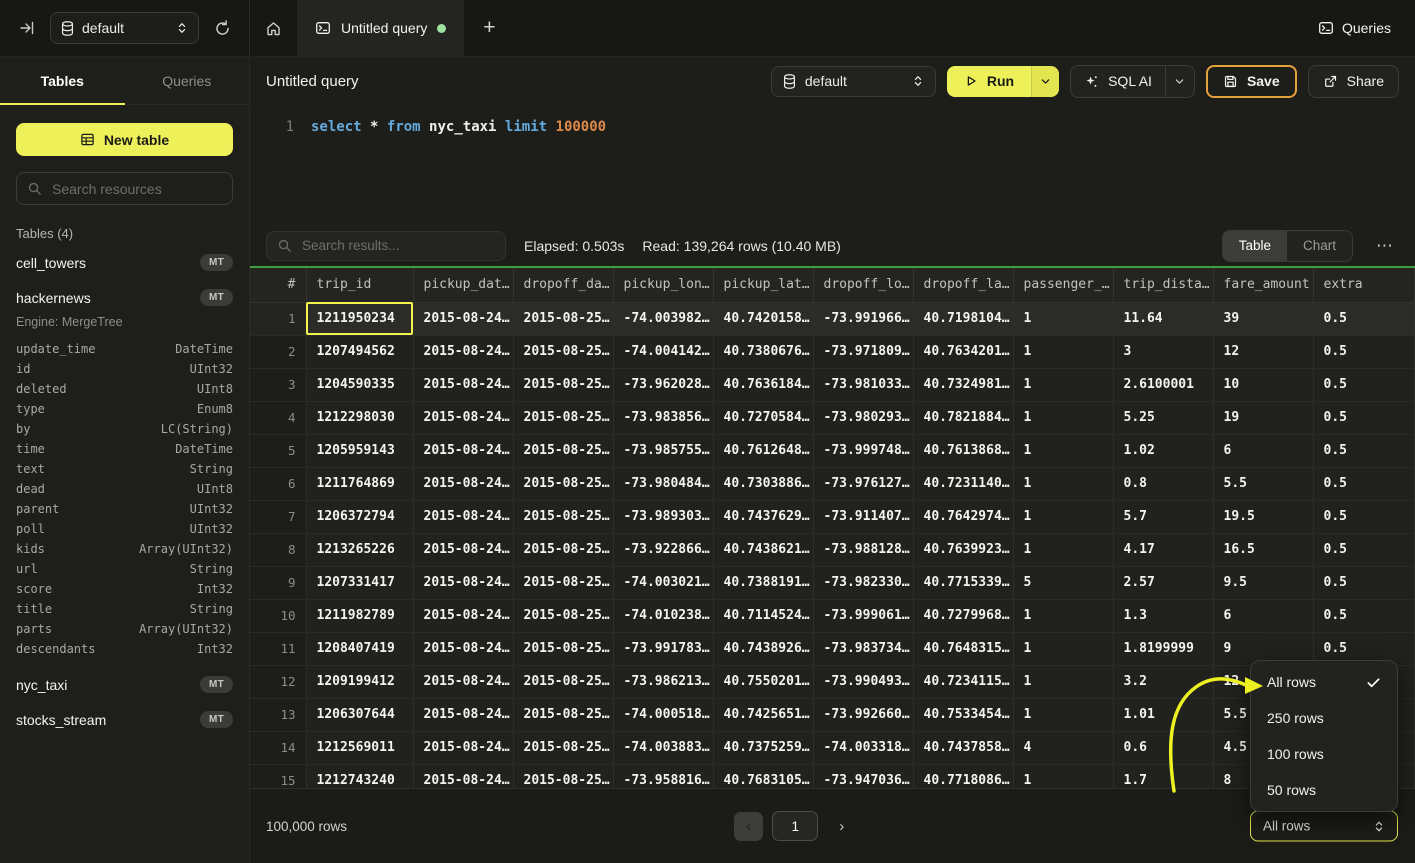 The image size is (1415, 863). I want to click on row-number-cell: 1, so click(278, 319).